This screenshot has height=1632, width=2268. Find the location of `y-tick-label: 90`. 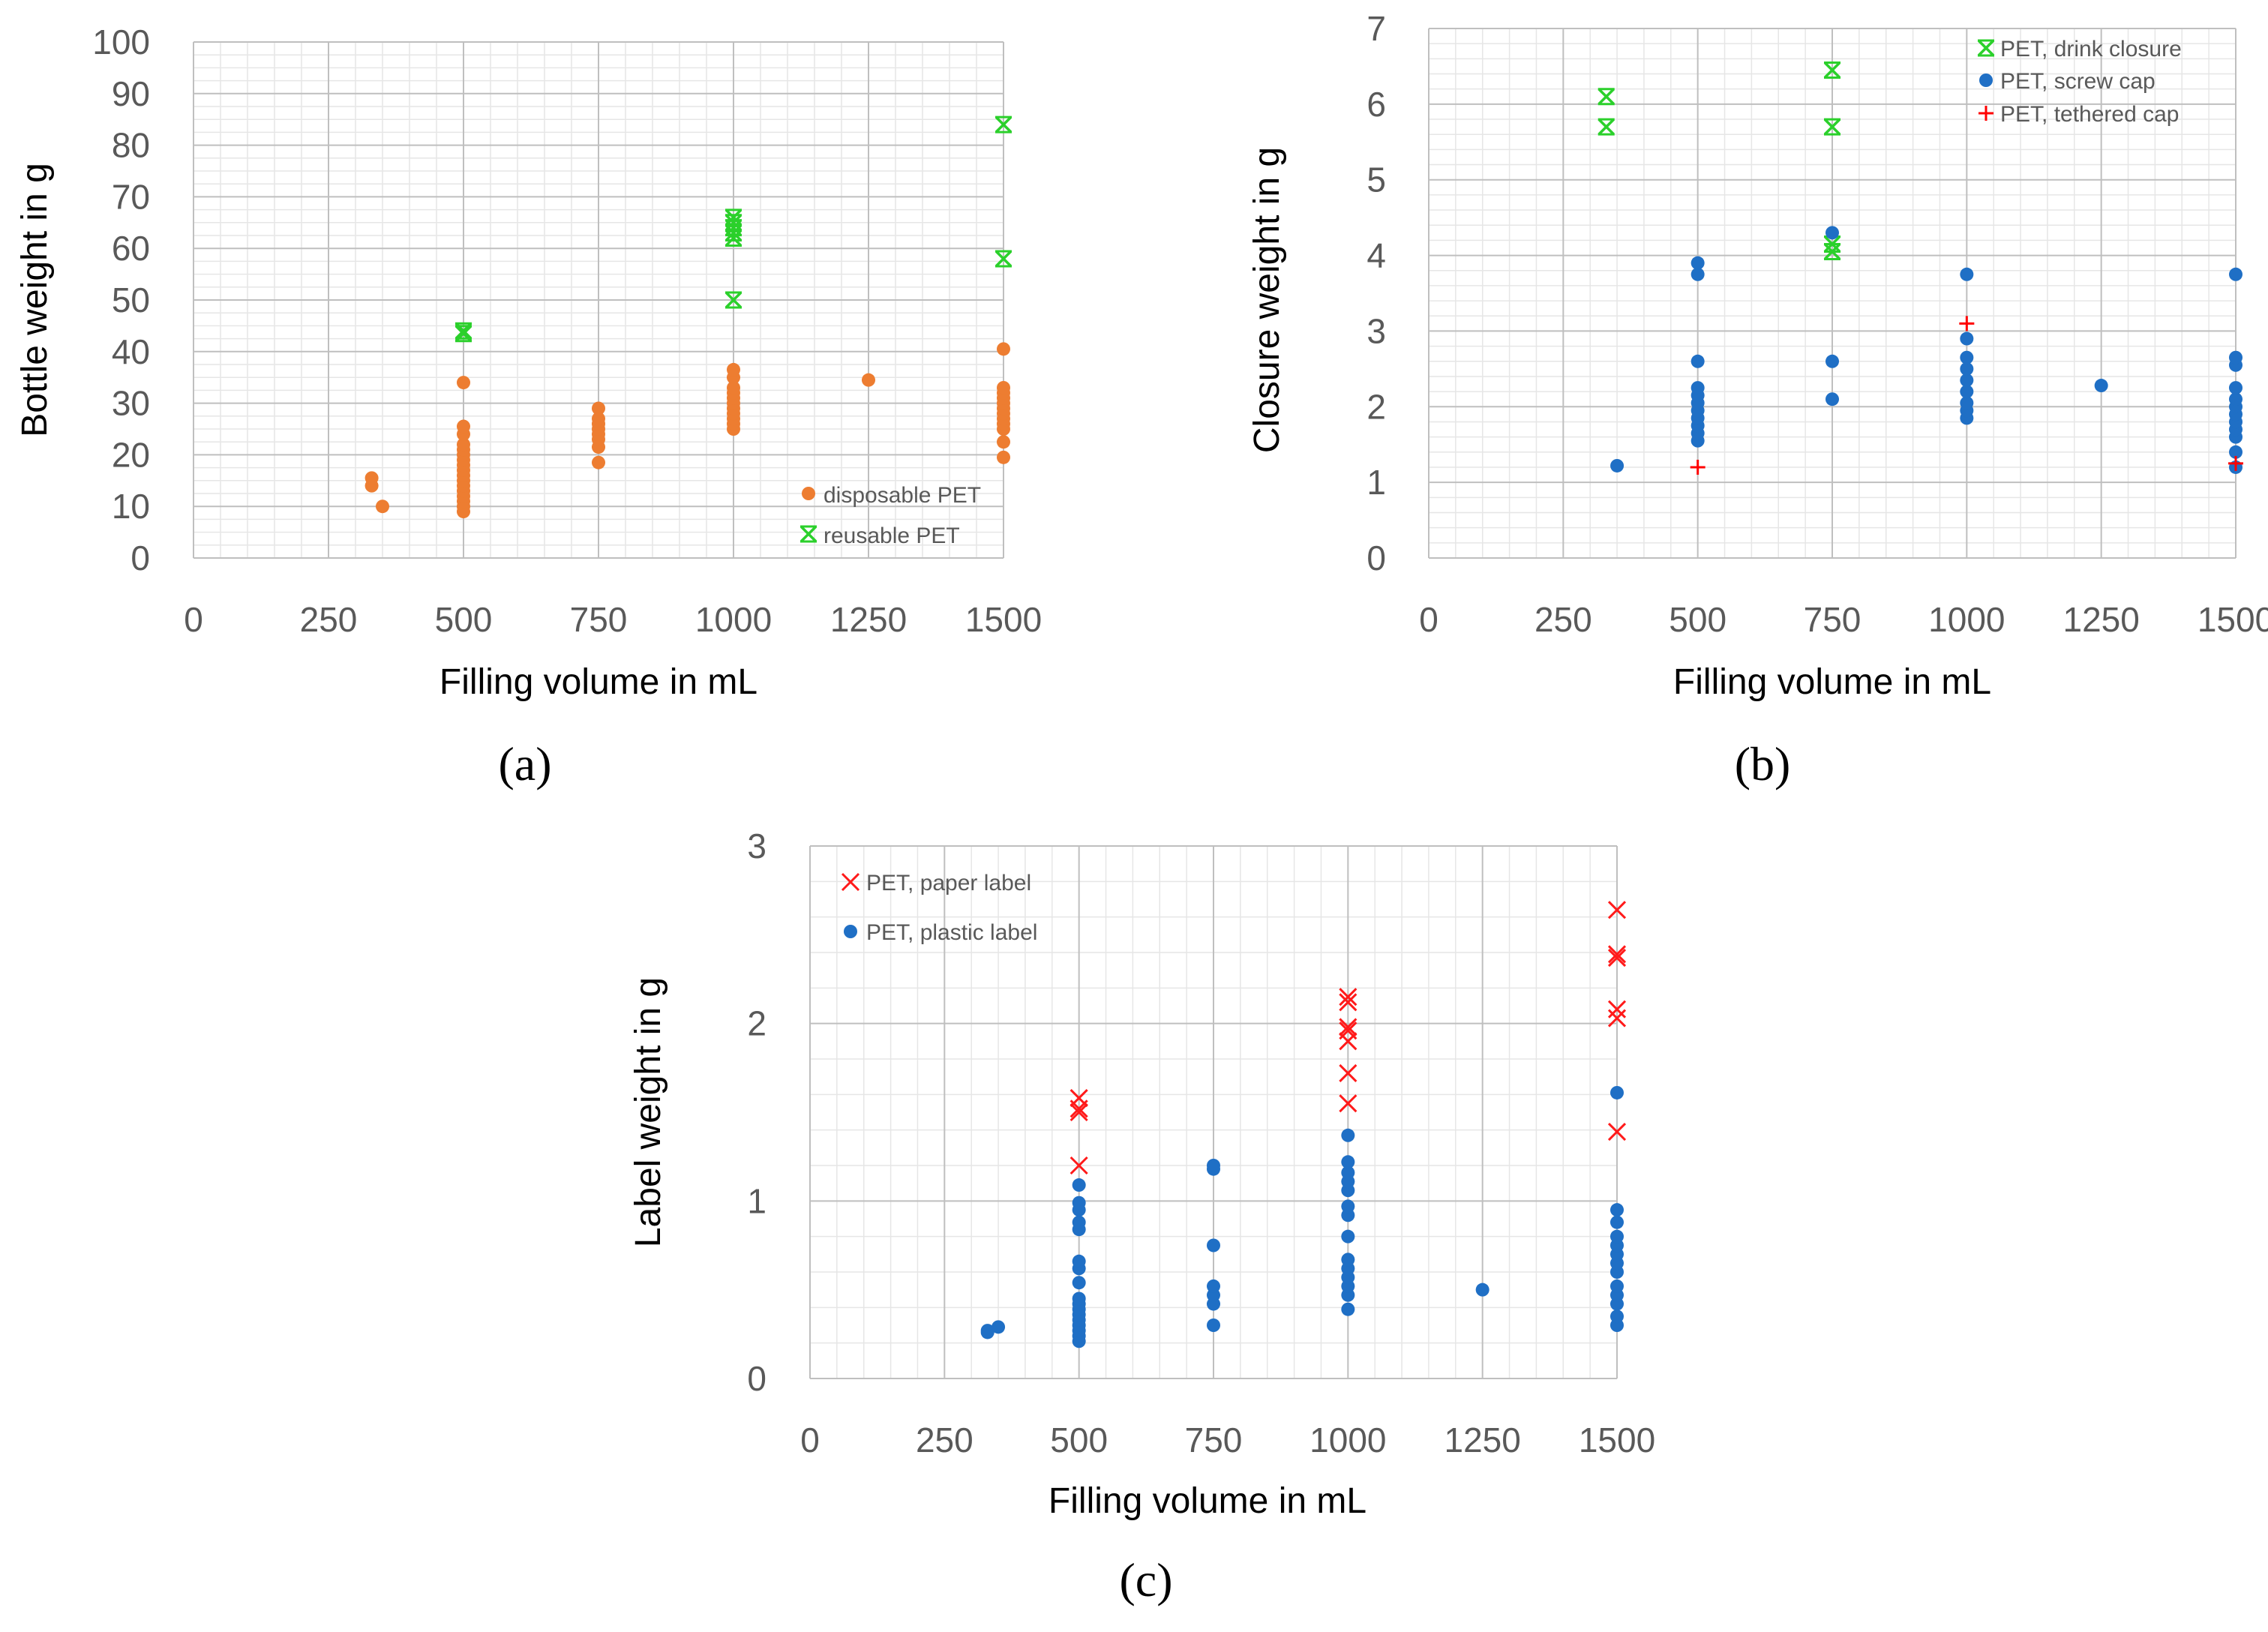

y-tick-label: 90 is located at coordinates (131, 93).